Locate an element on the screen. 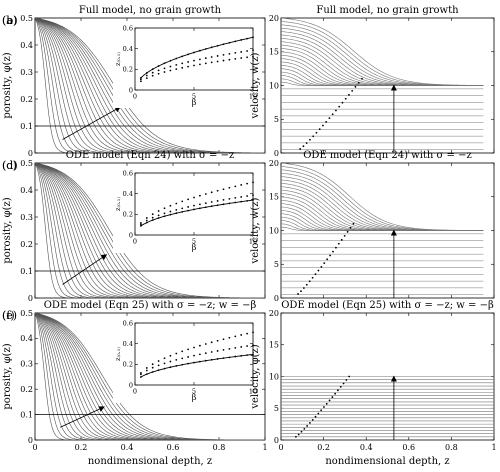 The height and width of the screenshot is (472, 500). y-axis-label-e: porosity, φ(z) is located at coordinates (7, 376).